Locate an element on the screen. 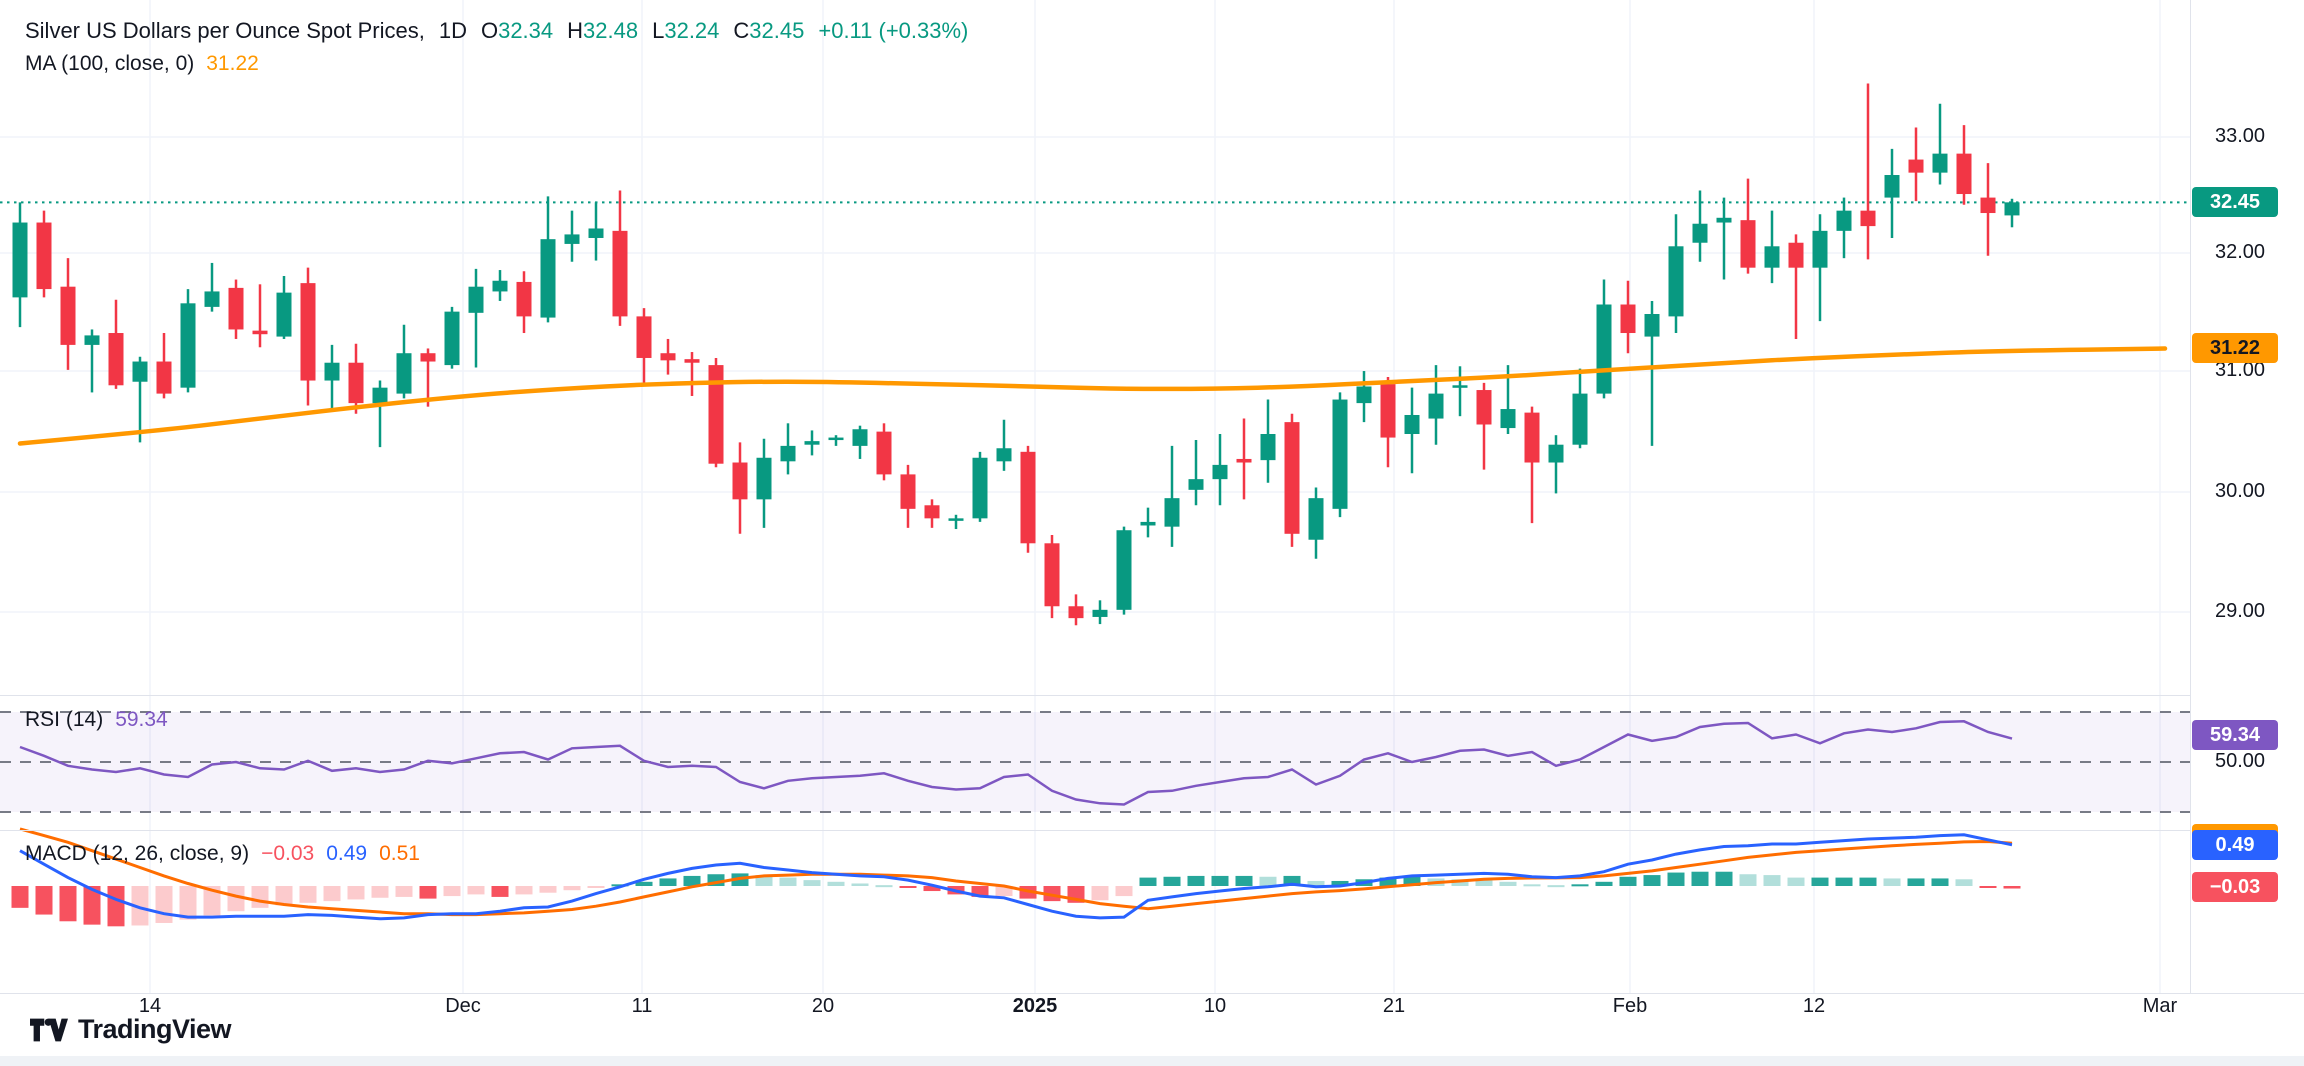 The image size is (2304, 1066). pane-separator-rsi is located at coordinates (1095, 695).